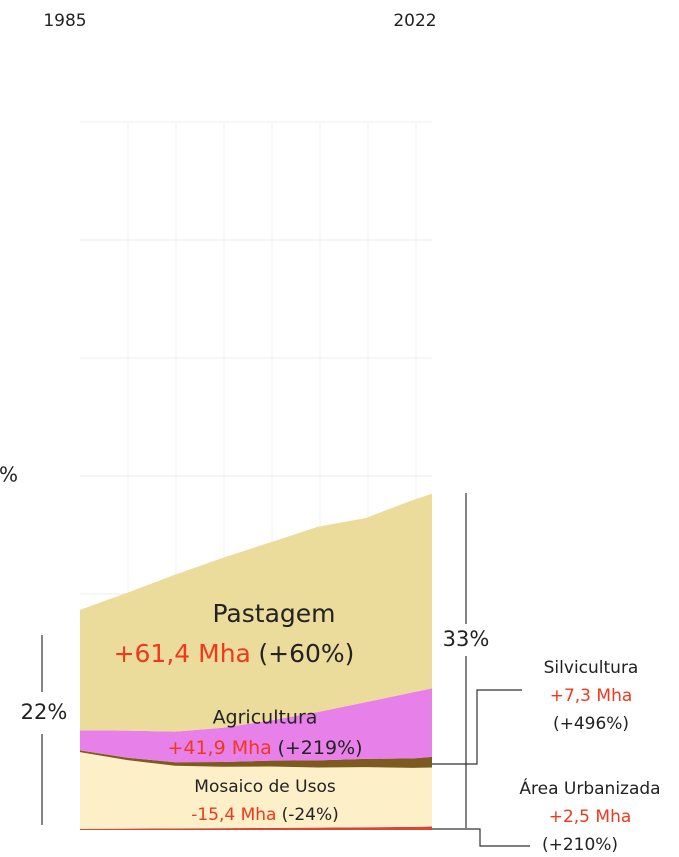  Describe the element at coordinates (310, 815) in the screenshot. I see `series-pct: (-24%)` at that location.